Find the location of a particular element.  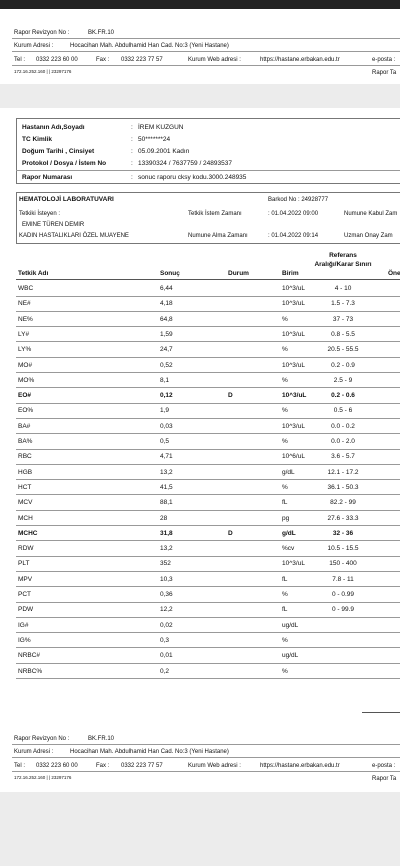

requester-label: Tetkiki İsteyen : is located at coordinates (40, 214).